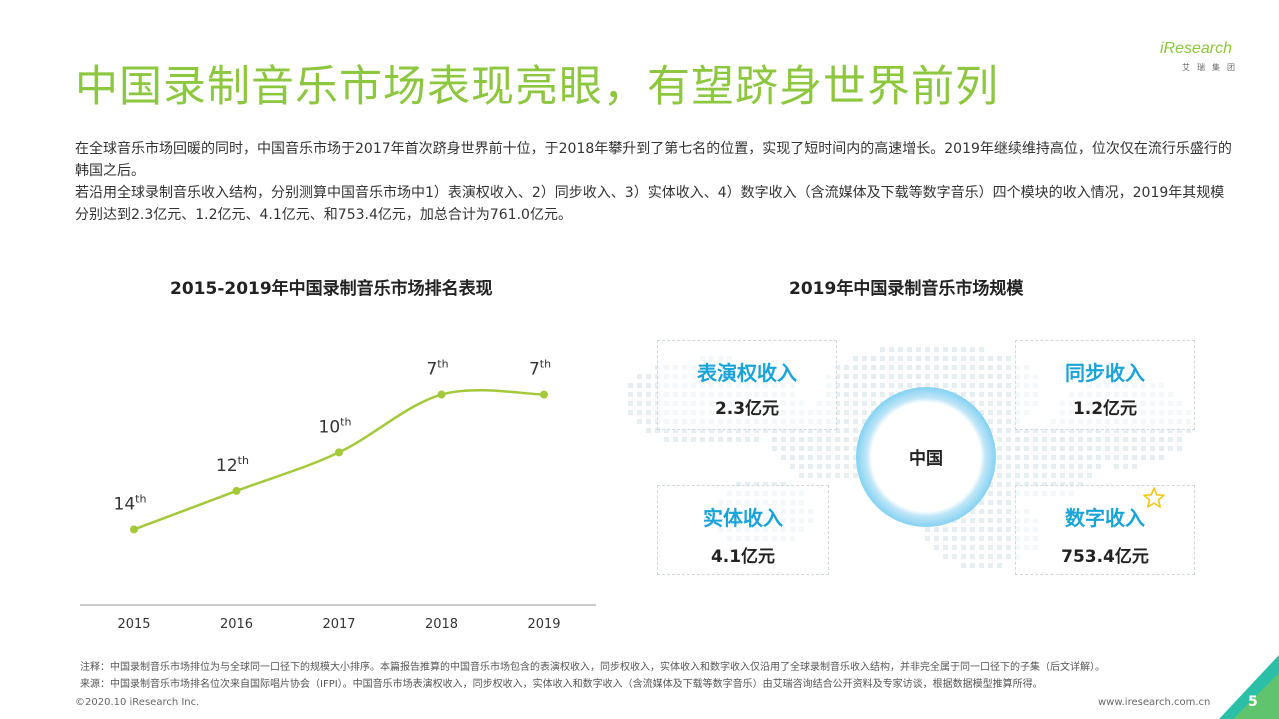 The image size is (1279, 719). Describe the element at coordinates (339, 460) in the screenshot. I see `rank-series-line` at that location.